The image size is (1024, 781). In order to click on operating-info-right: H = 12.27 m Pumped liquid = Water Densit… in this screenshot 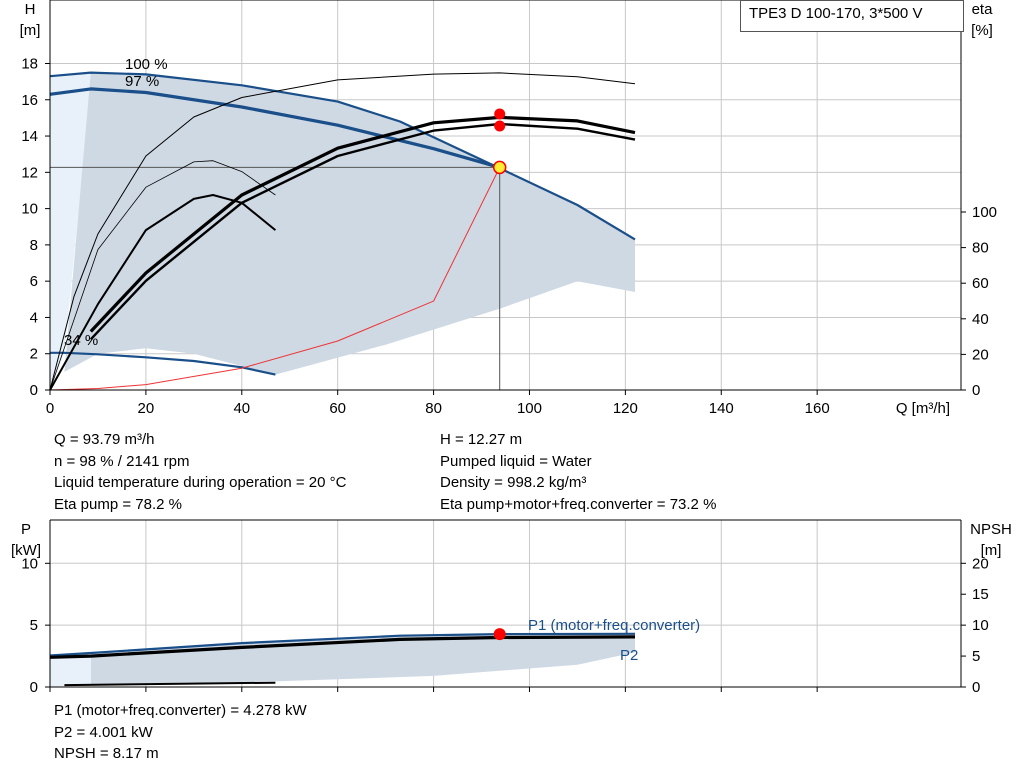, I will do `click(578, 472)`.